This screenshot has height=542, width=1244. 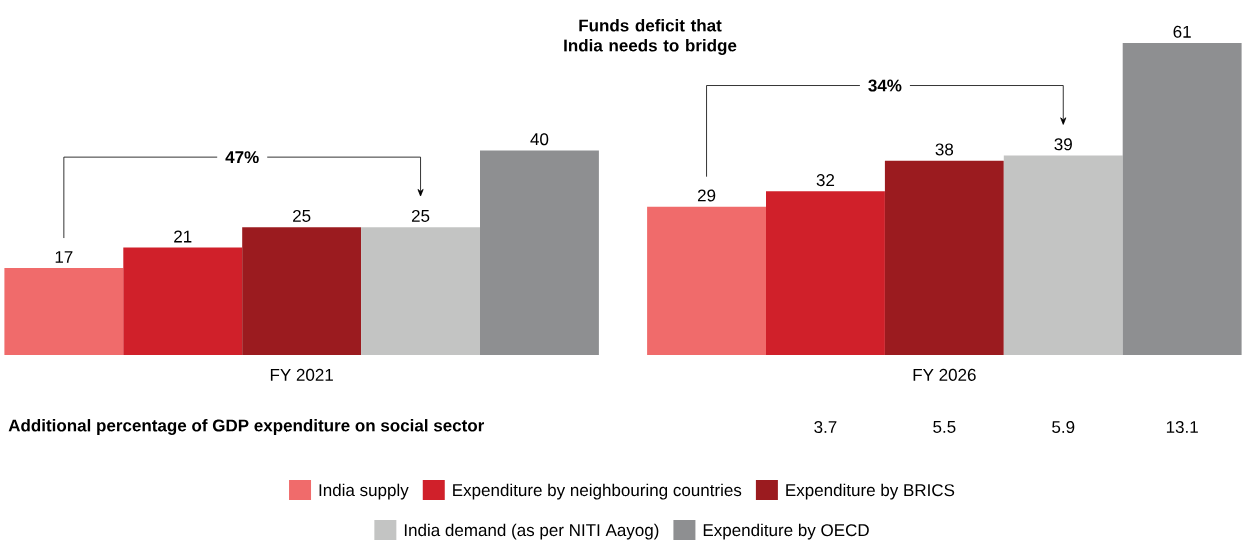 I want to click on text: 5.9, so click(x=1063, y=427).